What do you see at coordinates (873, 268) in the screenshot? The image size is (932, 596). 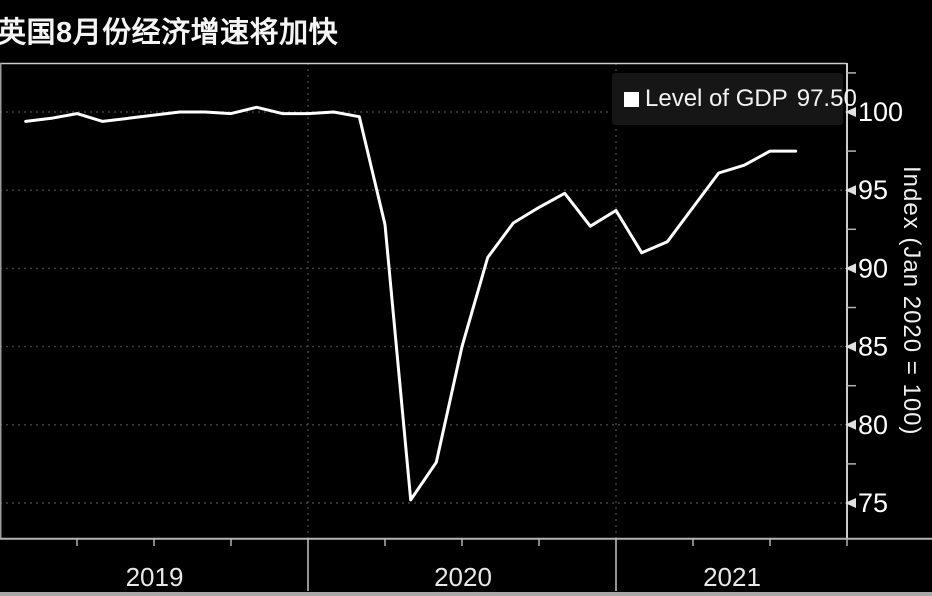 I see `y-tick-label: 90` at bounding box center [873, 268].